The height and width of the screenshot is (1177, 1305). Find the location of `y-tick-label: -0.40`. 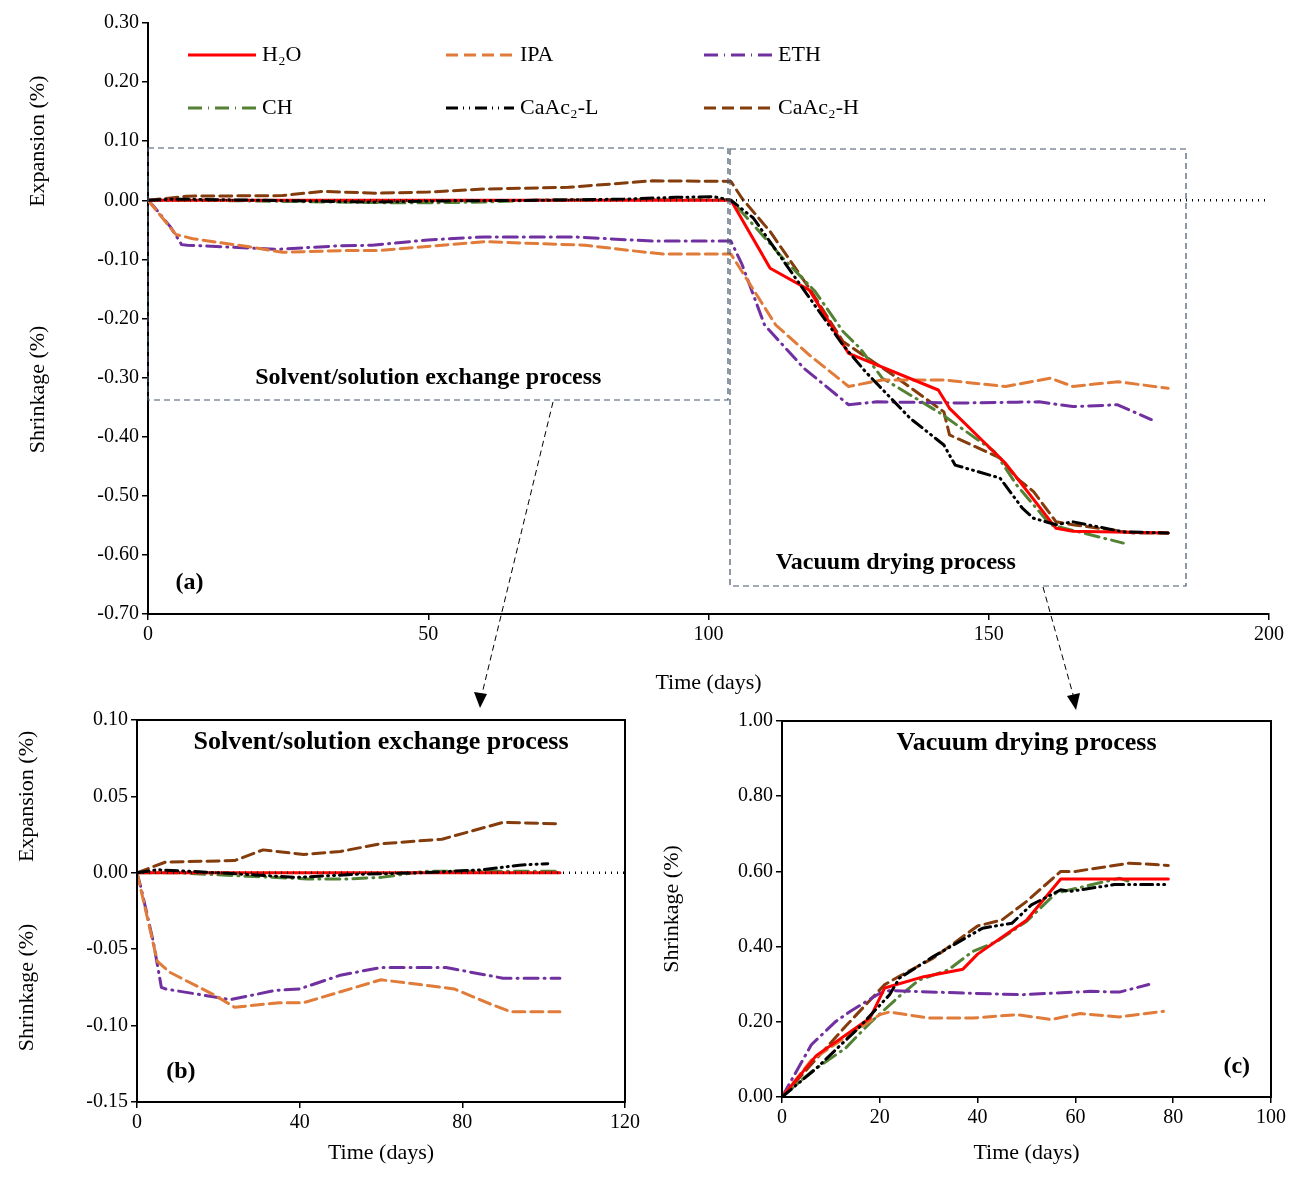

y-tick-label: -0.40 is located at coordinates (118, 434).